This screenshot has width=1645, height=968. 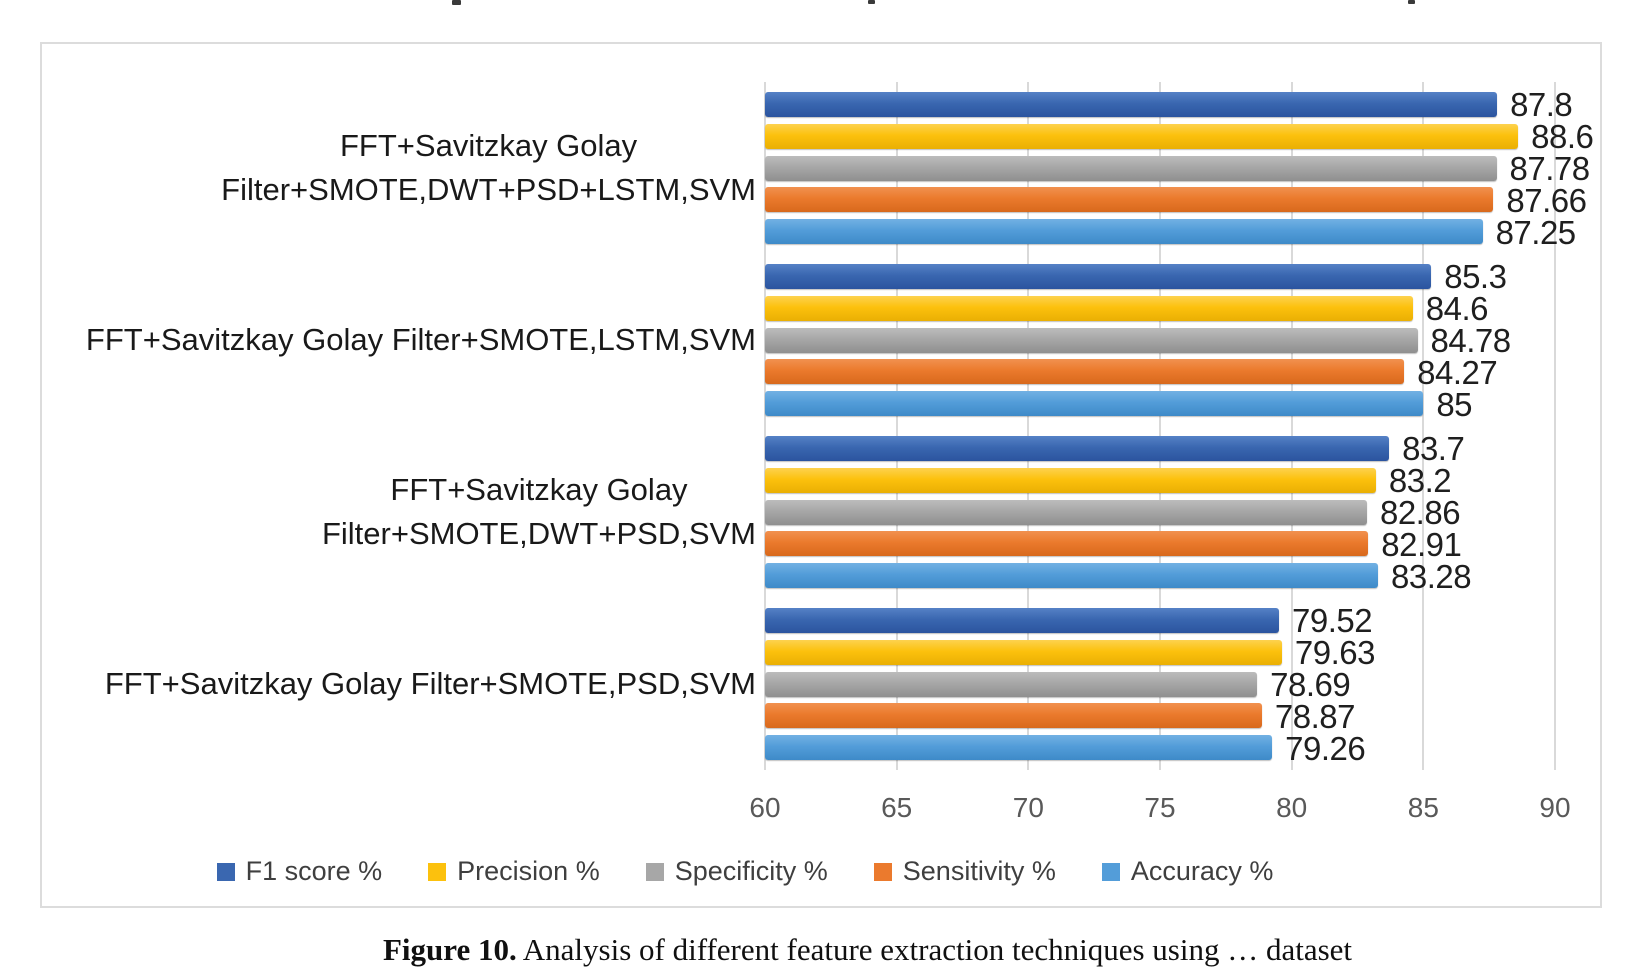 What do you see at coordinates (1433, 449) in the screenshot?
I see `bar-value-label: 83.7` at bounding box center [1433, 449].